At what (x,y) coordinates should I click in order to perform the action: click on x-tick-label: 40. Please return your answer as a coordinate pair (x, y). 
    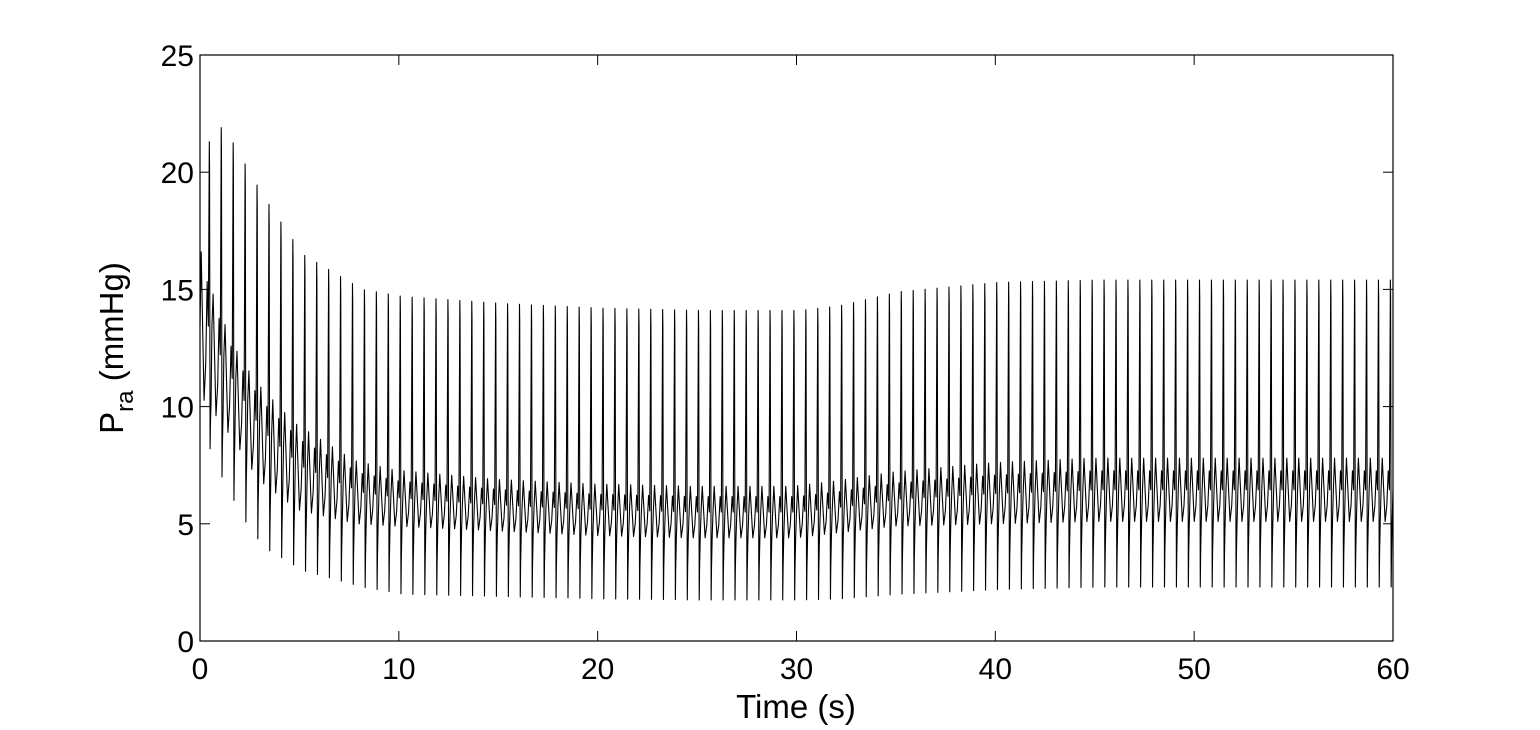
    Looking at the image, I should click on (995, 669).